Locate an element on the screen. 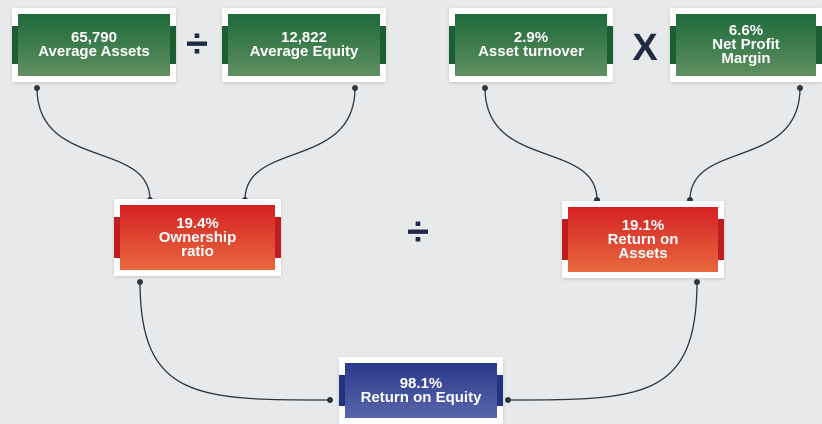 The width and height of the screenshot is (822, 424). node: 19.1% Return on Assets is located at coordinates (643, 239).